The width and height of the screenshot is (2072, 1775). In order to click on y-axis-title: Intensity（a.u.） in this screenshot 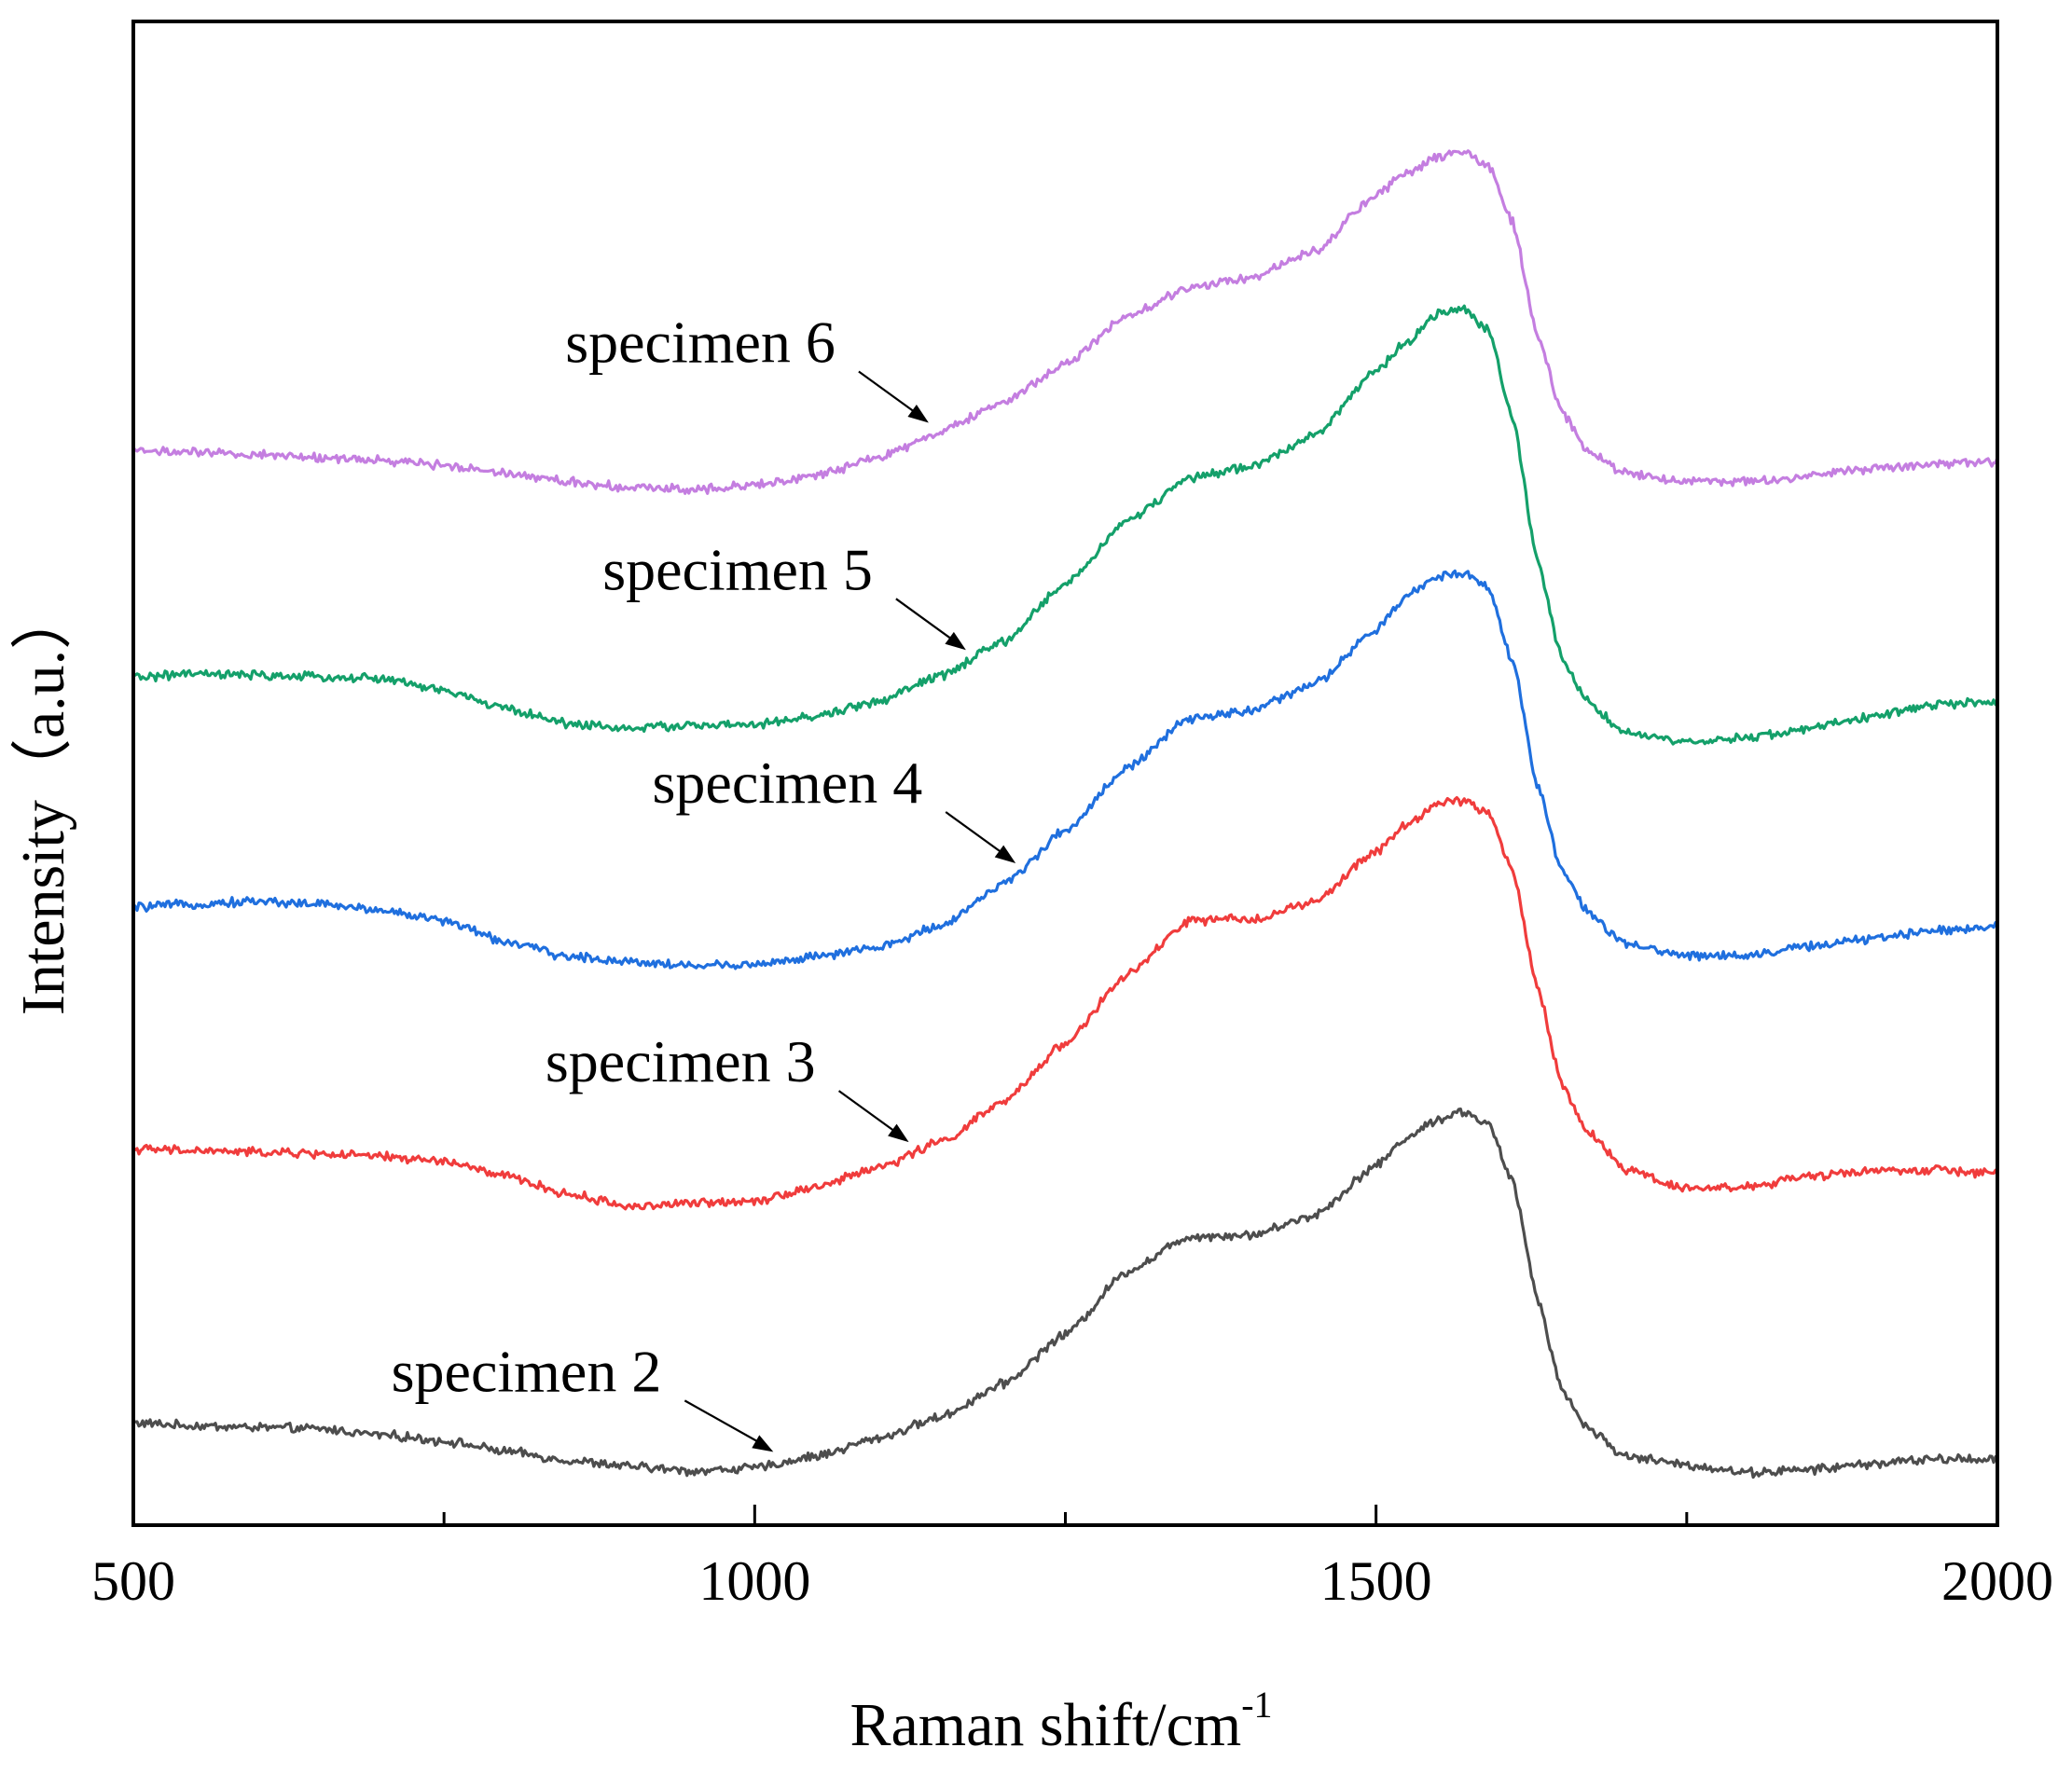, I will do `click(43, 801)`.